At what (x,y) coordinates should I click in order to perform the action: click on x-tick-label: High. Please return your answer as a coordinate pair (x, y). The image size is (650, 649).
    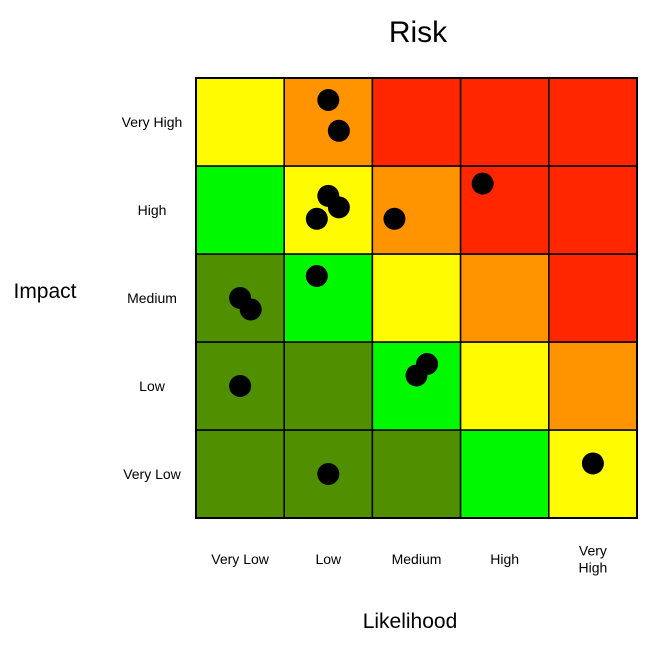
    Looking at the image, I should click on (504, 559).